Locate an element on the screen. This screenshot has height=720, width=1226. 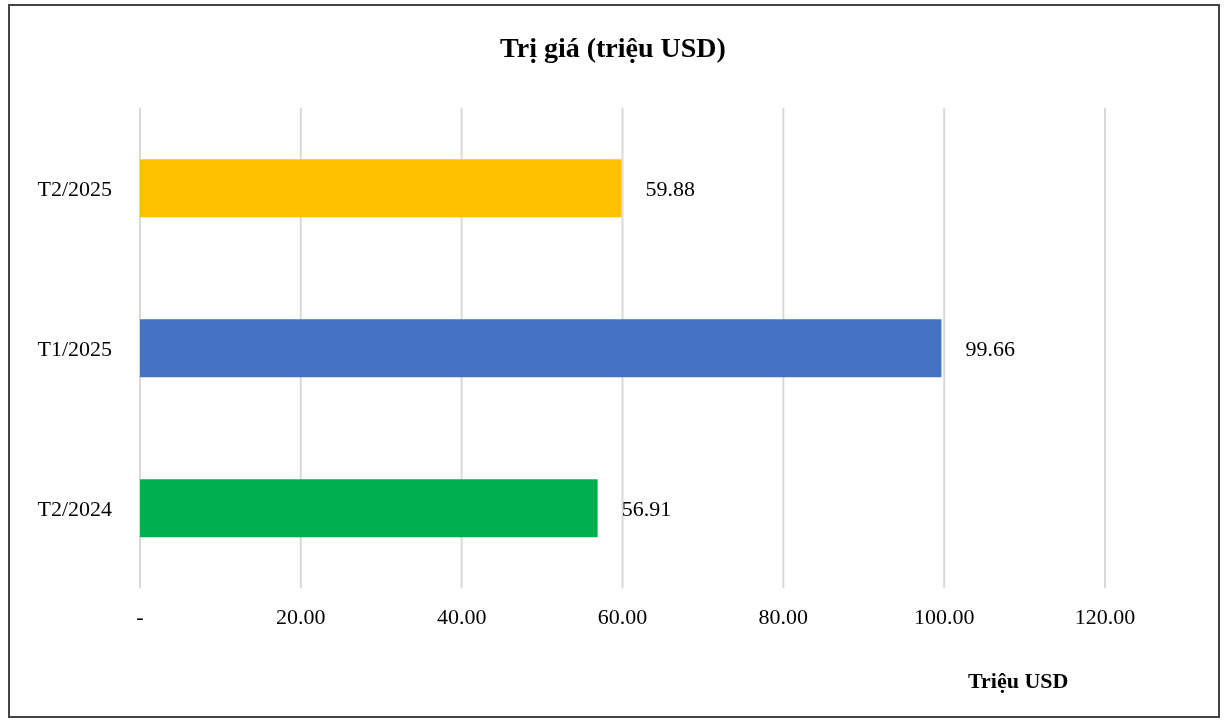
chart-title: Trị giá (triệu USD) is located at coordinates (613, 48).